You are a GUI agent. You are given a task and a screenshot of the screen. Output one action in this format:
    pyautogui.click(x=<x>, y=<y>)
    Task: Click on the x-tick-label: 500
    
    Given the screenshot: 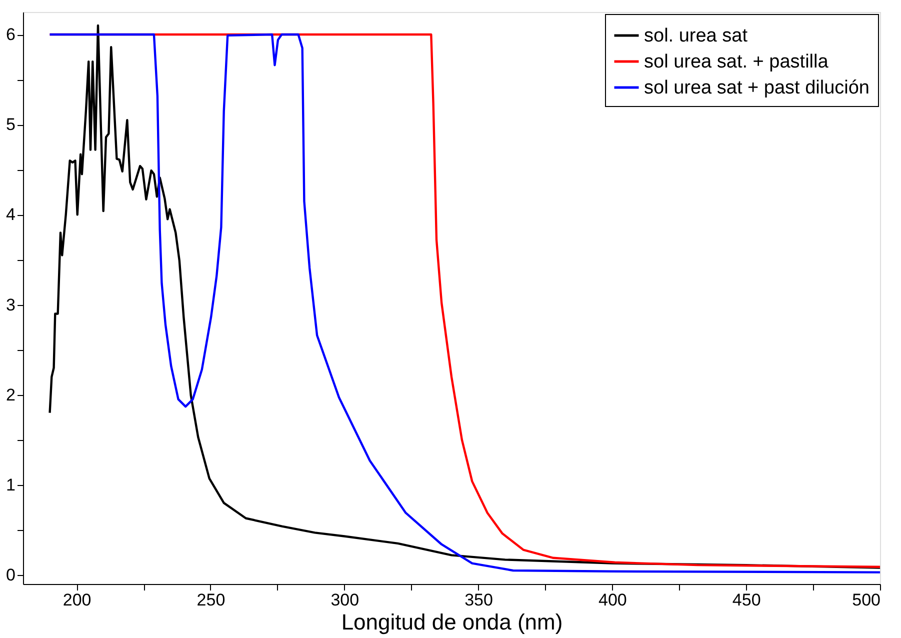 What is the action you would take?
    pyautogui.click(x=866, y=600)
    